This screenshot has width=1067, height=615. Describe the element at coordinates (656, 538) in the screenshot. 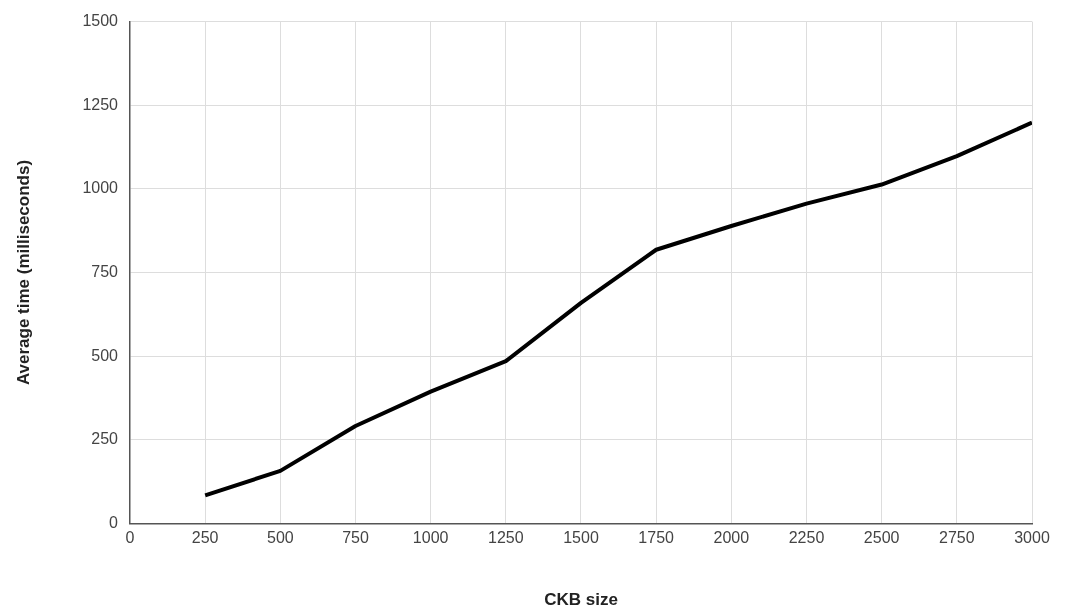

I see `x-tick-label: 1750` at that location.